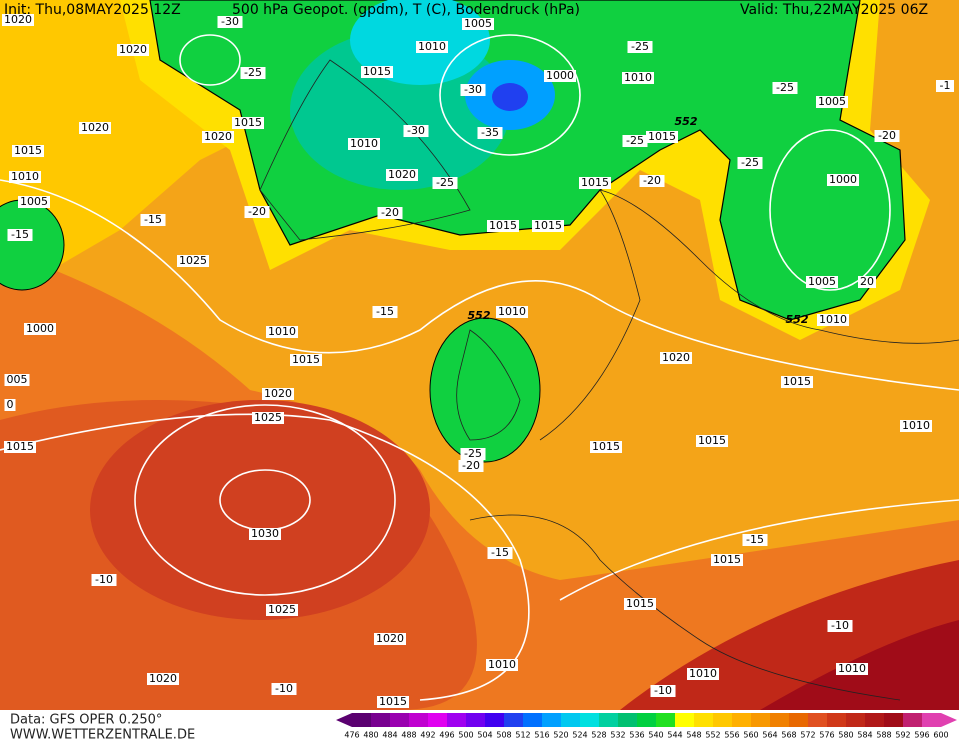  What do you see at coordinates (693, 735) in the screenshot?
I see `colorbar-label: 548` at bounding box center [693, 735].